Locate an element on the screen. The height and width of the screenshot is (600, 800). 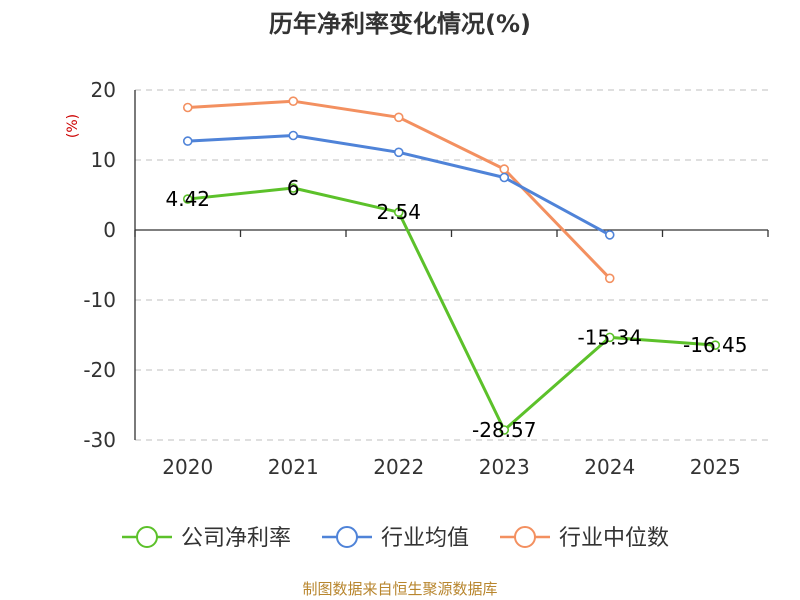
data-label: 6 is located at coordinates (293, 188).